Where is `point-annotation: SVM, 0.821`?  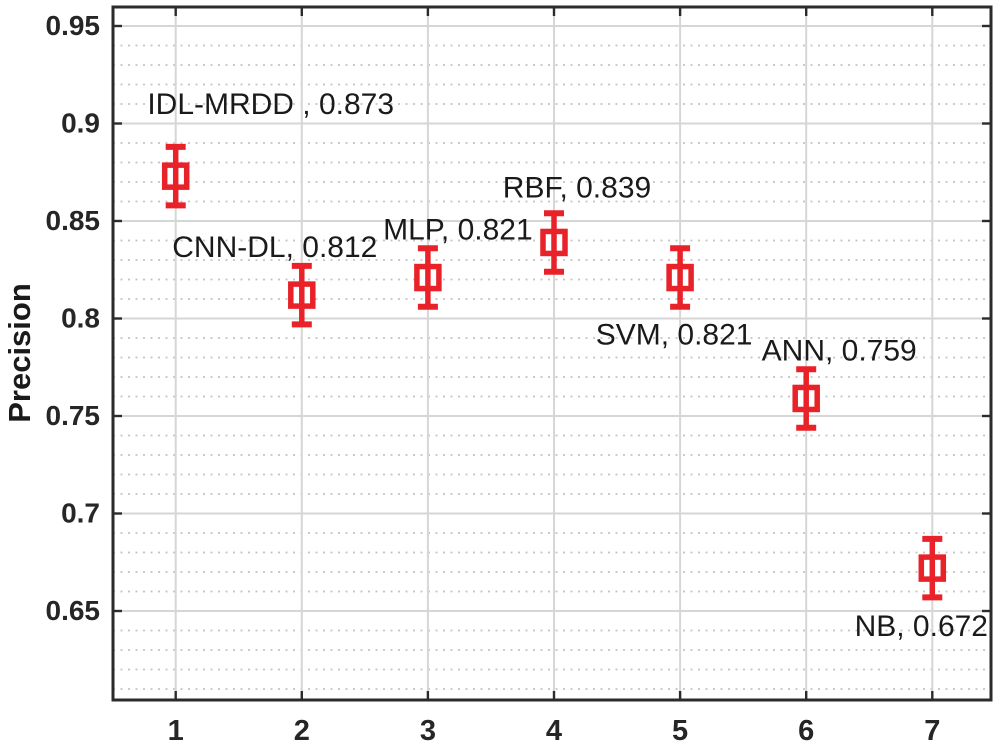 point-annotation: SVM, 0.821 is located at coordinates (674, 335).